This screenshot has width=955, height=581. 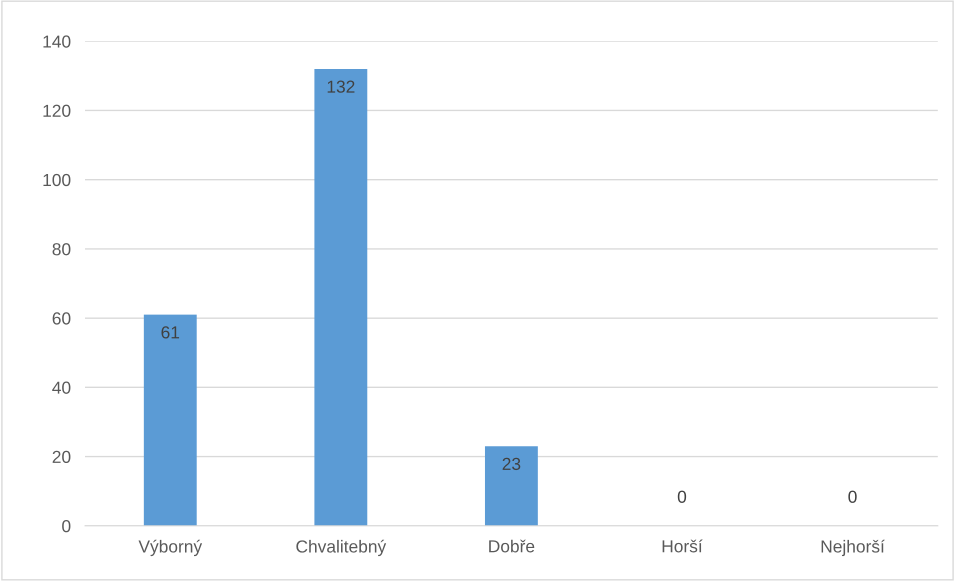 I want to click on y-tick-label: 40, so click(x=61, y=388).